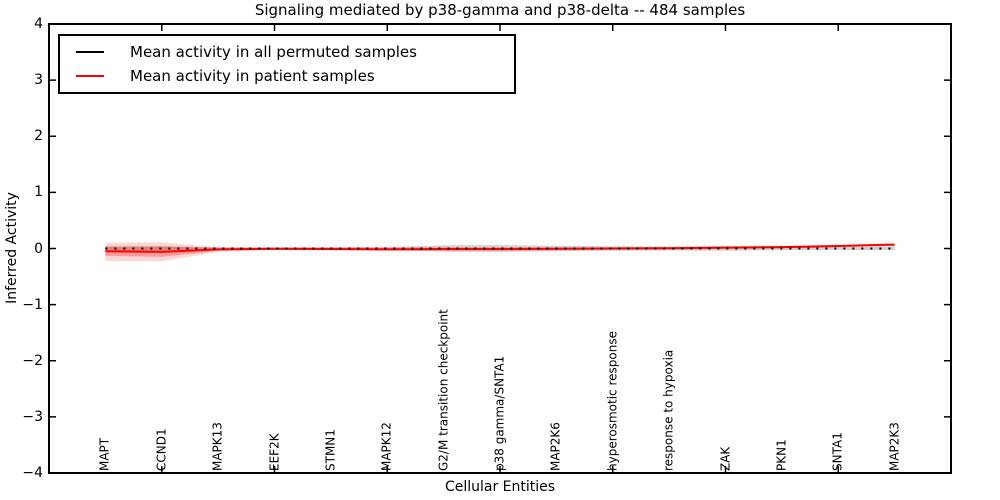  I want to click on legend-entry-patient: Mean activity in patient samples, so click(287, 76).